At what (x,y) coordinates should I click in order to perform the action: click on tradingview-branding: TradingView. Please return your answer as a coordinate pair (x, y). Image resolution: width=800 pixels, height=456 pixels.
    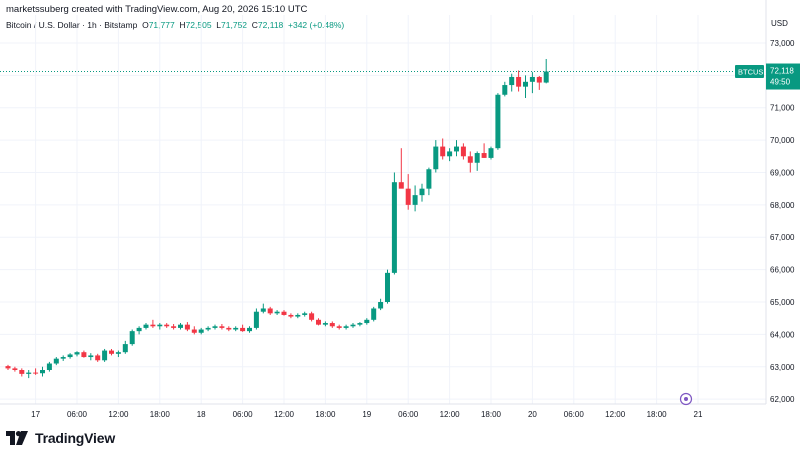
    Looking at the image, I should click on (60, 438).